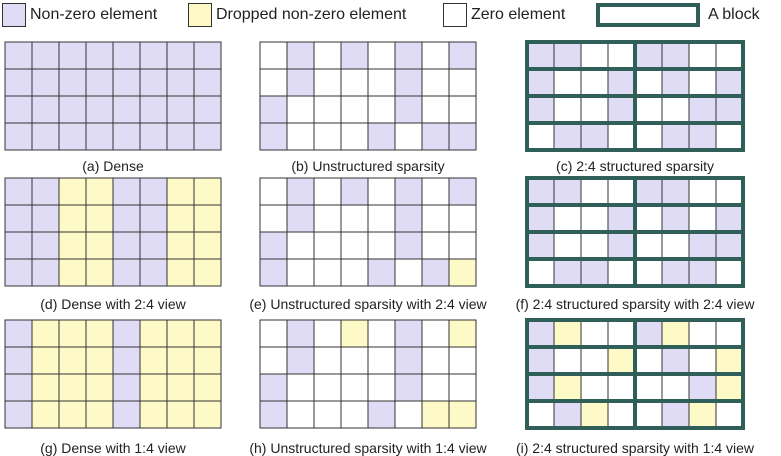 The width and height of the screenshot is (781, 456). What do you see at coordinates (455, 15) in the screenshot?
I see `zero-swatch-icon` at bounding box center [455, 15].